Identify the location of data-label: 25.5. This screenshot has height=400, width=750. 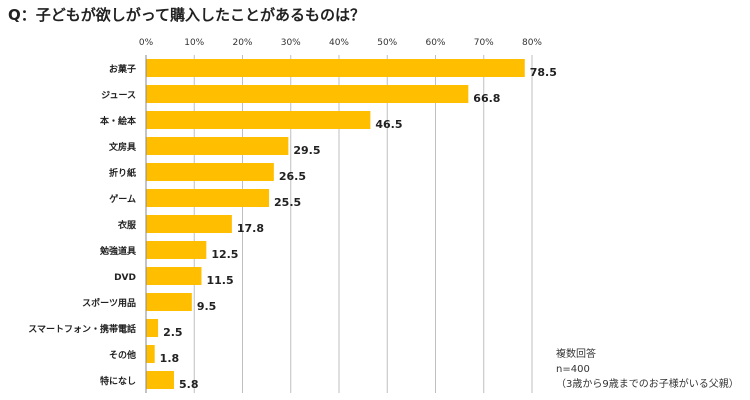
(287, 202).